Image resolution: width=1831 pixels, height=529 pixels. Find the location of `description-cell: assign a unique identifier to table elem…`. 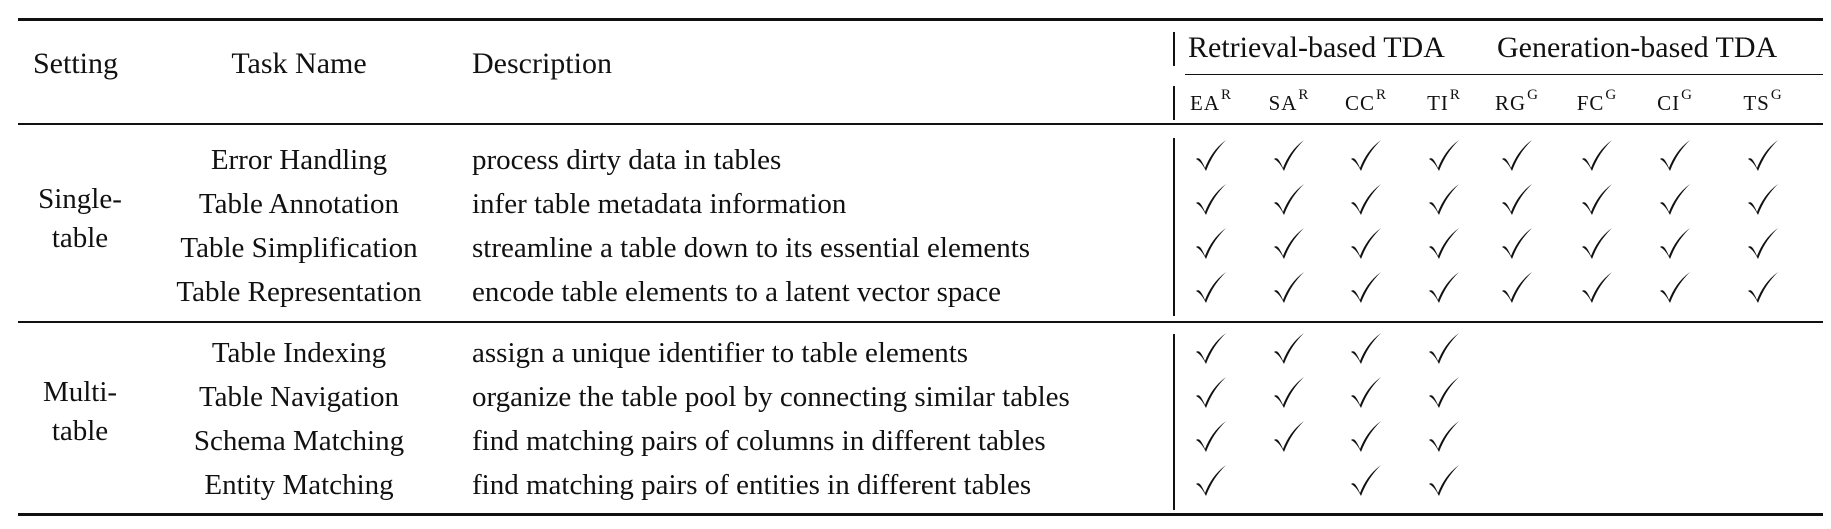

description-cell: assign a unique identifier to table elem… is located at coordinates (720, 353).